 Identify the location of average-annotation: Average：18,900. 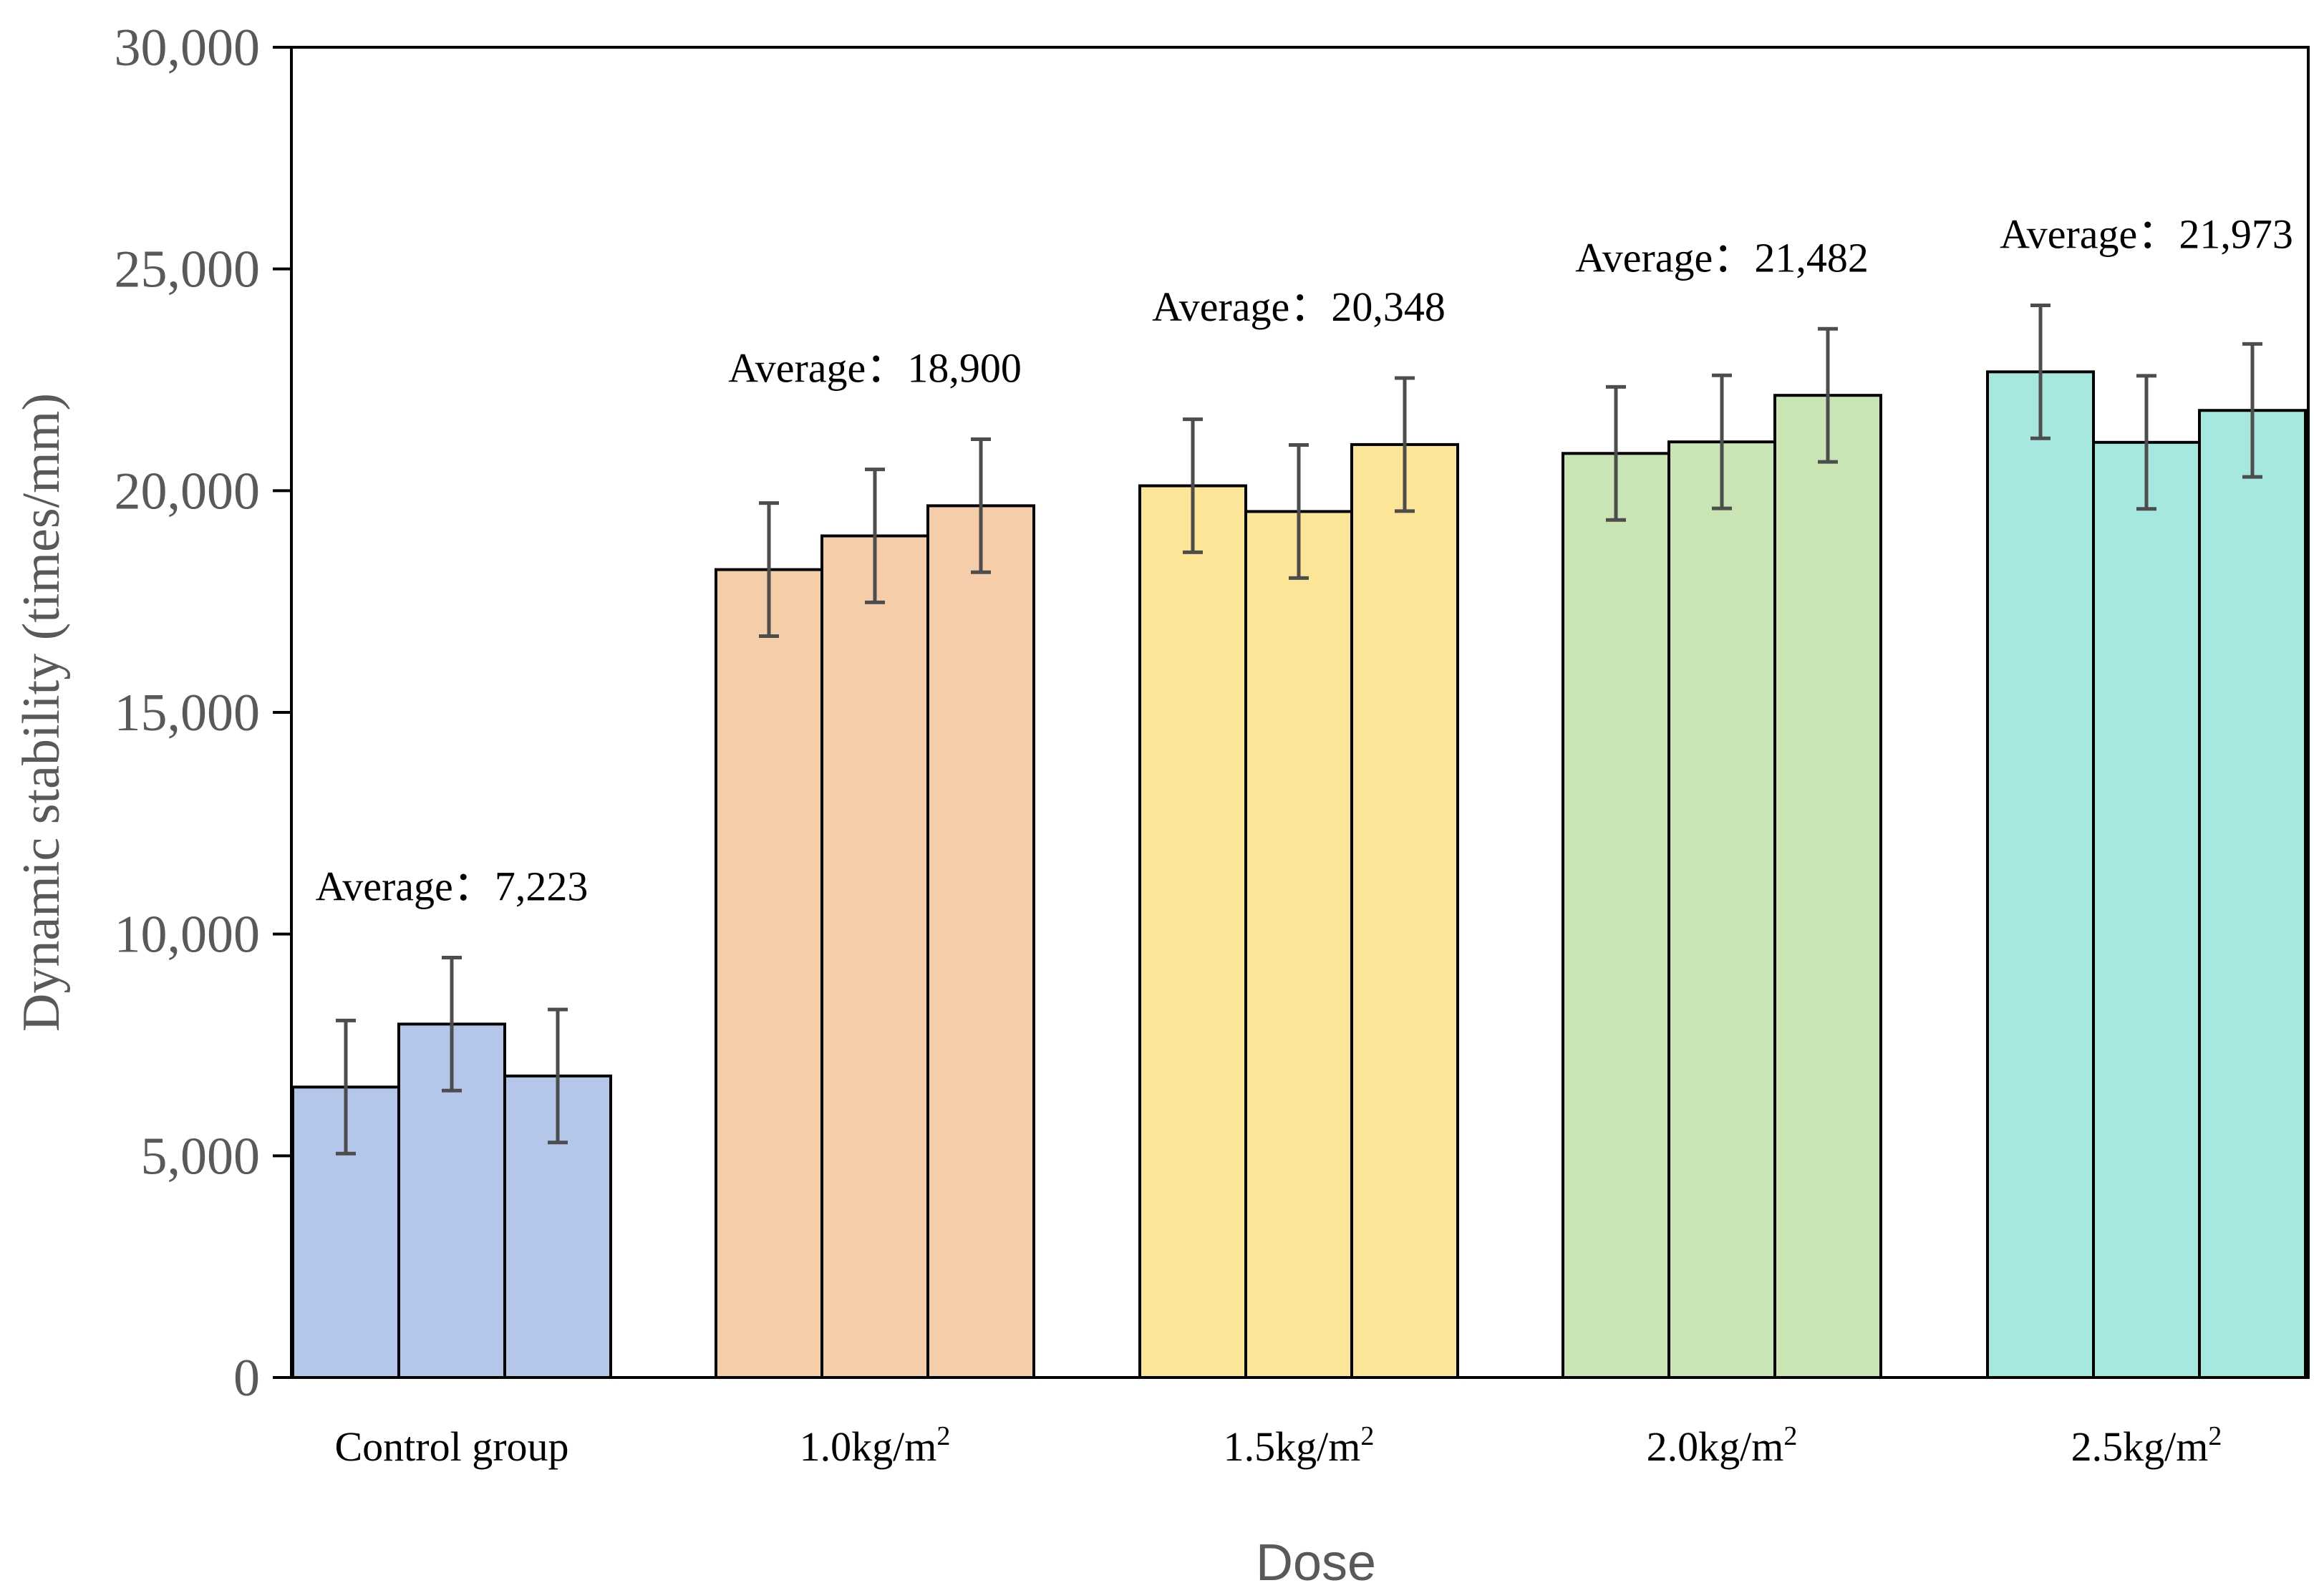
(875, 367).